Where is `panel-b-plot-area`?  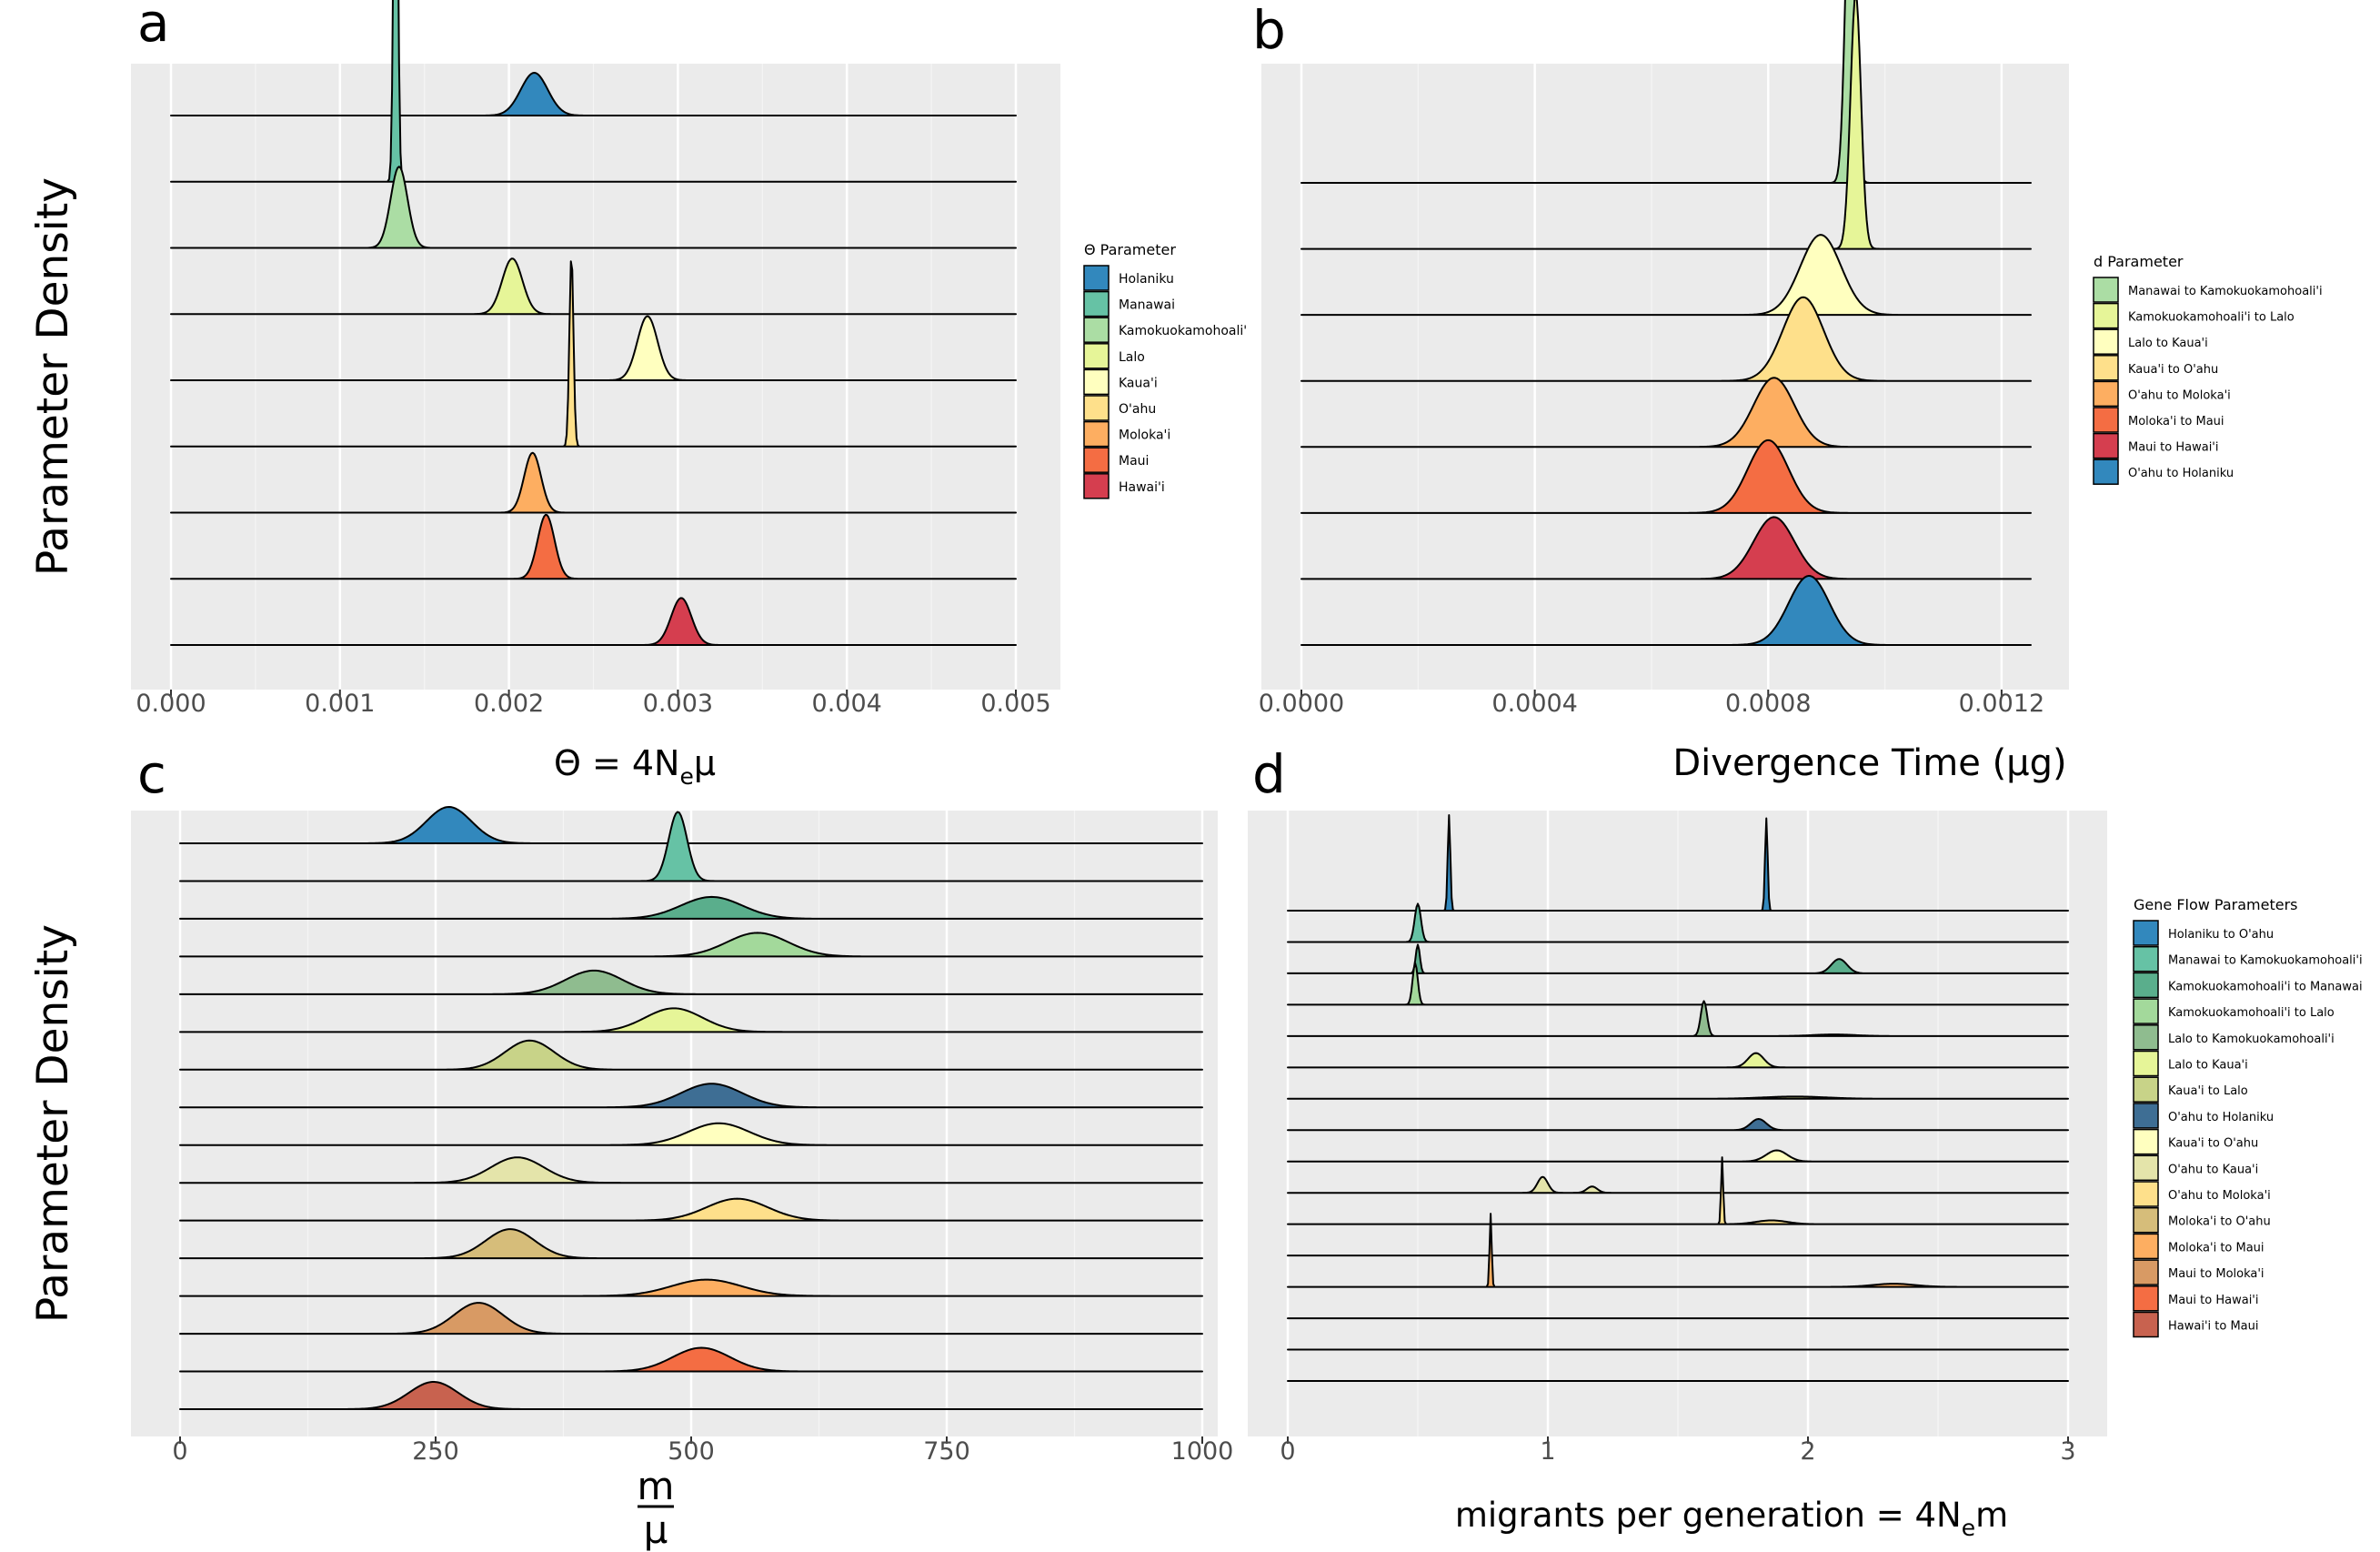
panel-b-plot-area is located at coordinates (1665, 377).